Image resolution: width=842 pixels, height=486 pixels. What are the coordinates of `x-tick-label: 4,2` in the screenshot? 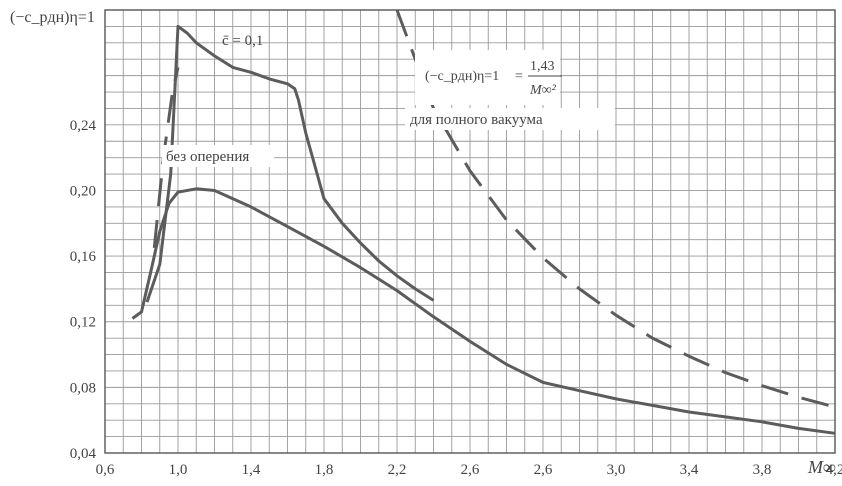 It's located at (834, 470).